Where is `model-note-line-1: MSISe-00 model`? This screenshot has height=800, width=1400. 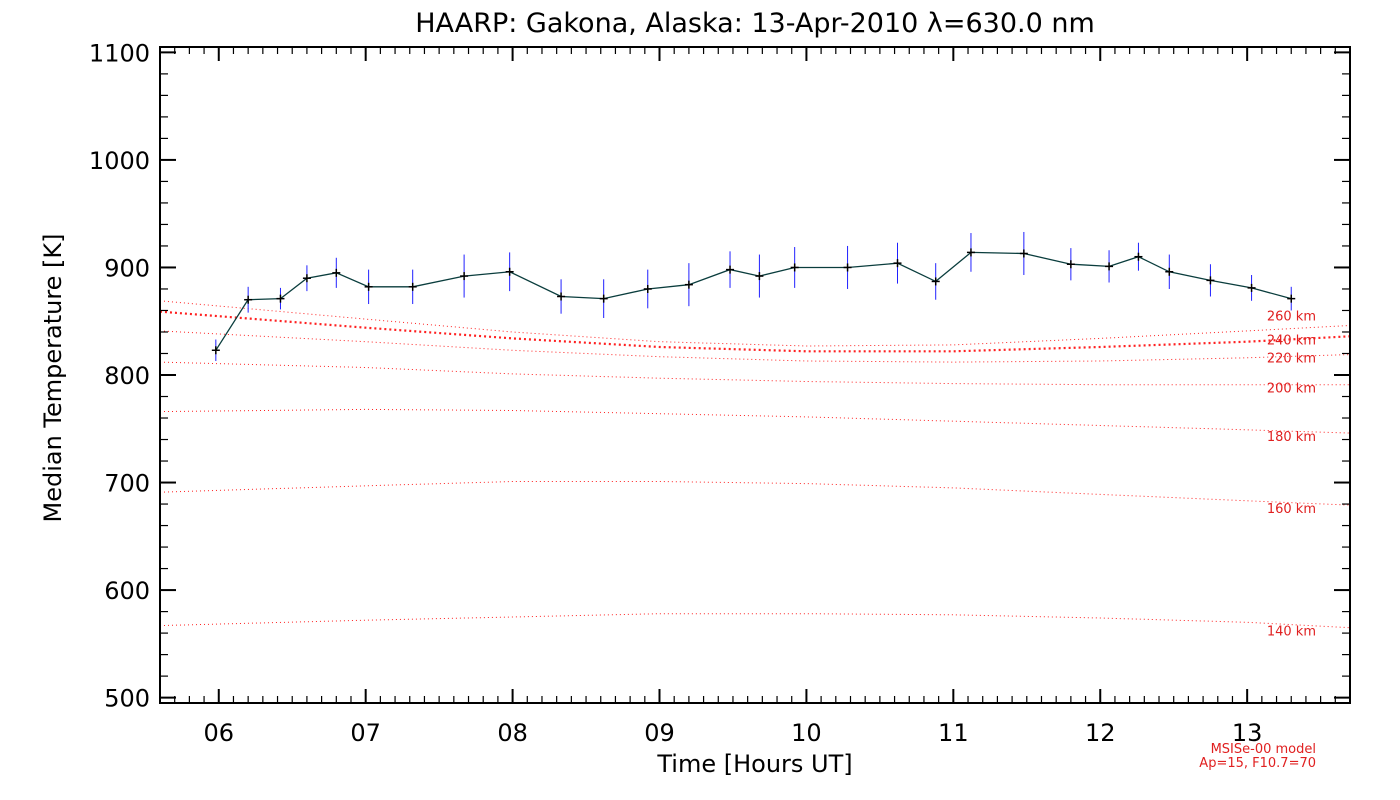 model-note-line-1: MSISe-00 model is located at coordinates (1263, 749).